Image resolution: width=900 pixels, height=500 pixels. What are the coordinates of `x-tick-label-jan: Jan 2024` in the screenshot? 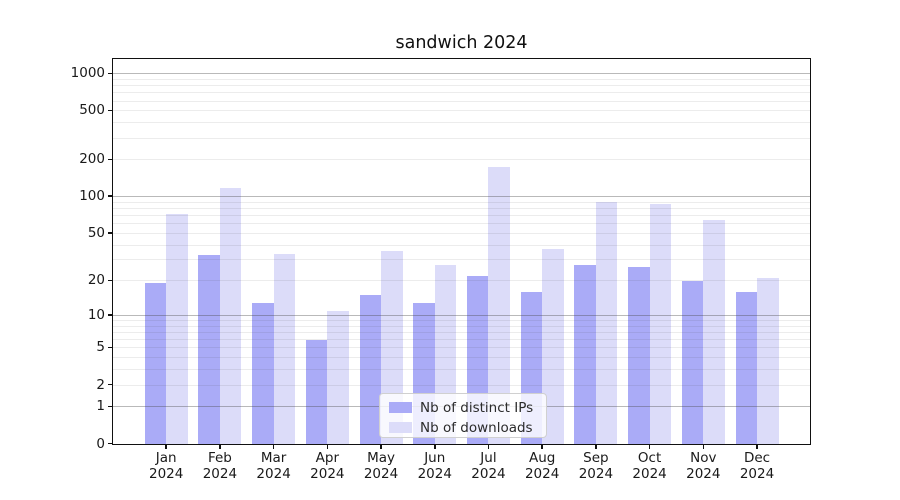 It's located at (166, 466).